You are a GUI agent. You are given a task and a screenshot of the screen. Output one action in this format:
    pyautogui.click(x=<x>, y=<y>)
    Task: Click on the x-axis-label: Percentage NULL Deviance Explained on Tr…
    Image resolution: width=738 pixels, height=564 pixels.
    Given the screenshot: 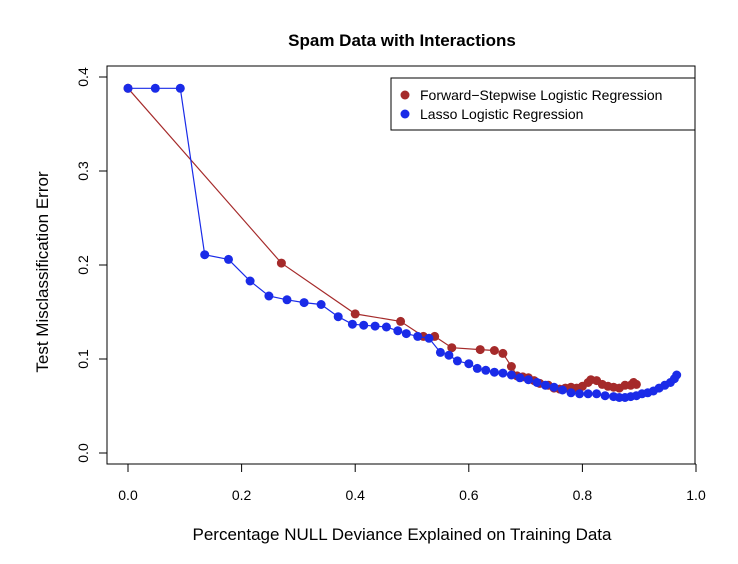 What is the action you would take?
    pyautogui.click(x=403, y=534)
    